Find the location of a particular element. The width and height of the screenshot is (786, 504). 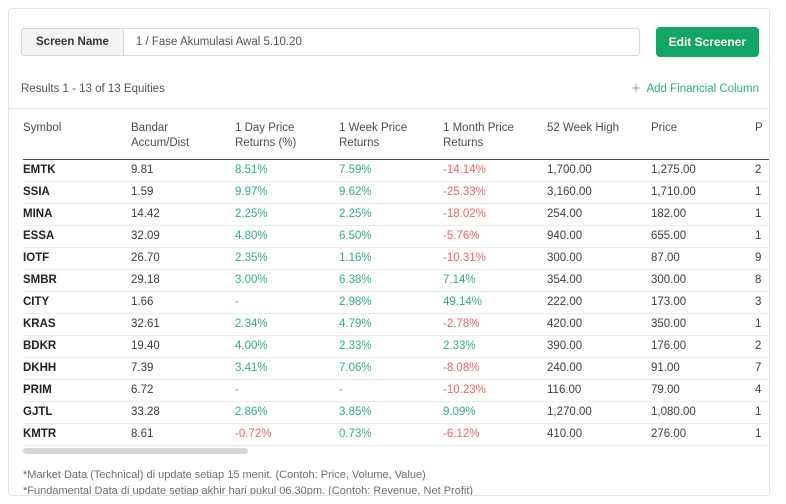

return-cell: 3.41% is located at coordinates (287, 368).